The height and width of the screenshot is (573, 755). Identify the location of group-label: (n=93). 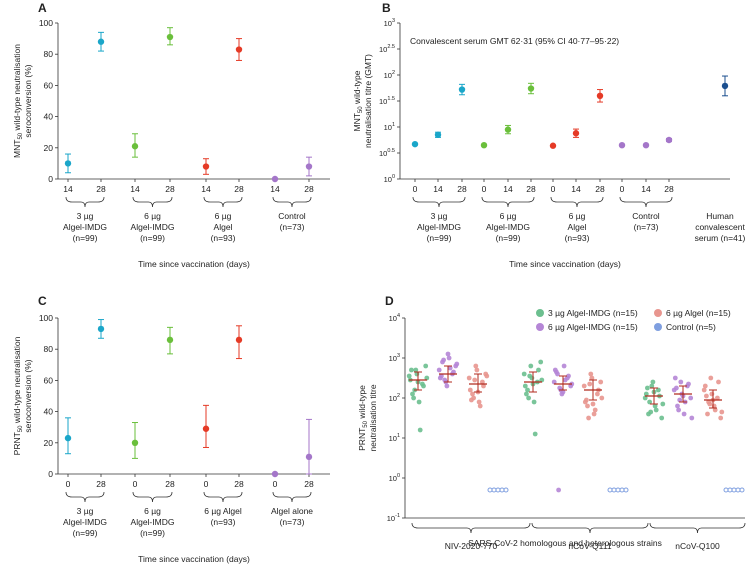
(223, 238).